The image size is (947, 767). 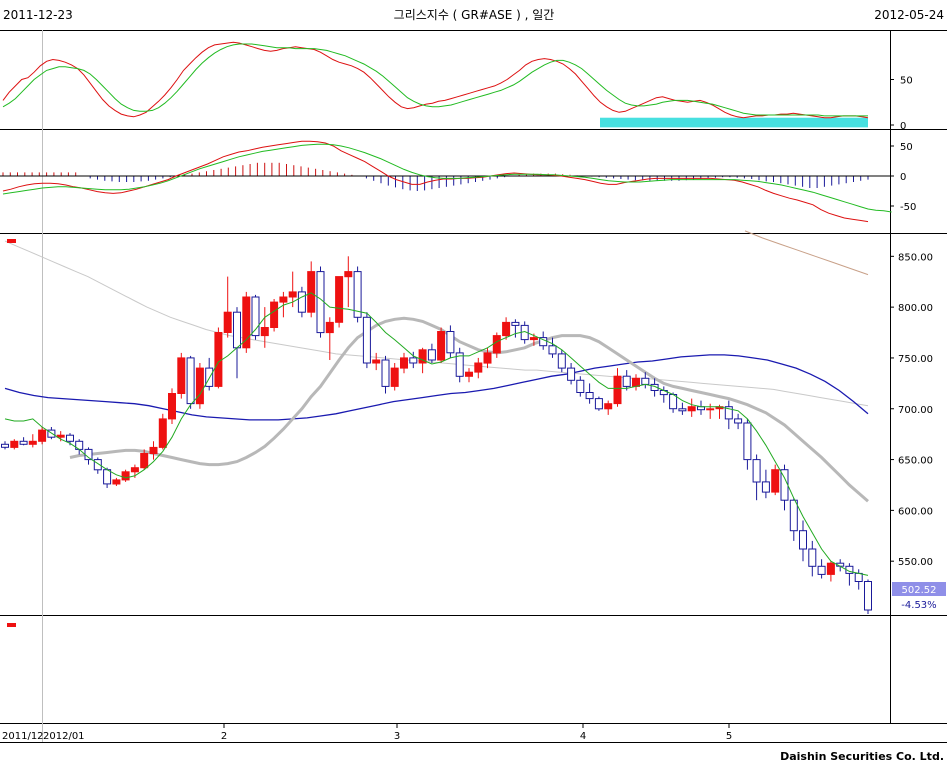 What do you see at coordinates (908, 207) in the screenshot?
I see `osc-tick-label: -50` at bounding box center [908, 207].